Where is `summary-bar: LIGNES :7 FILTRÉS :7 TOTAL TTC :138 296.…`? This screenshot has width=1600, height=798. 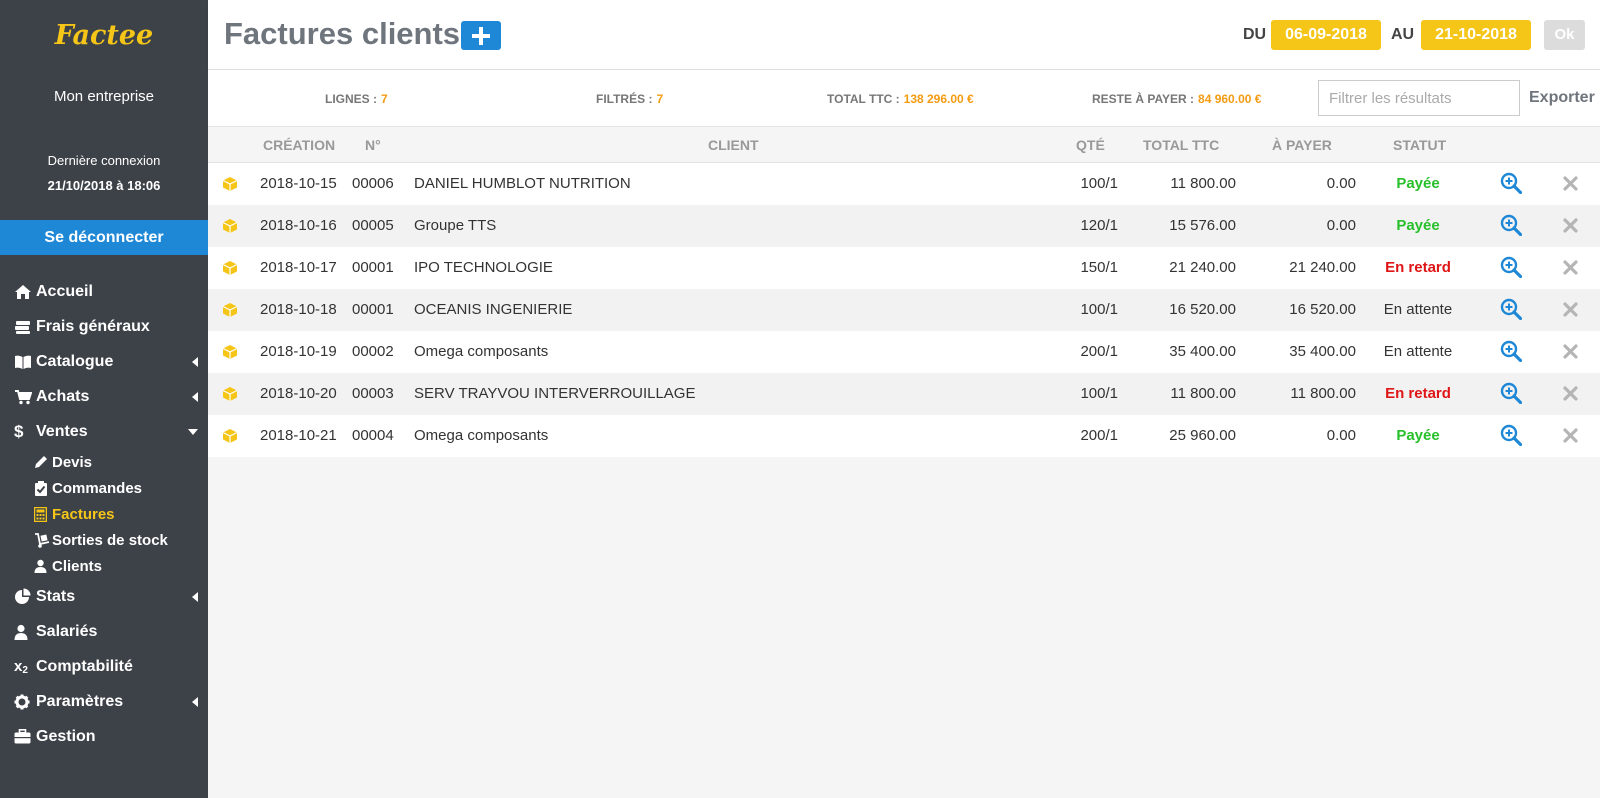
summary-bar: LIGNES :7 FILTRÉS :7 TOTAL TTC :138 296.… is located at coordinates (904, 98).